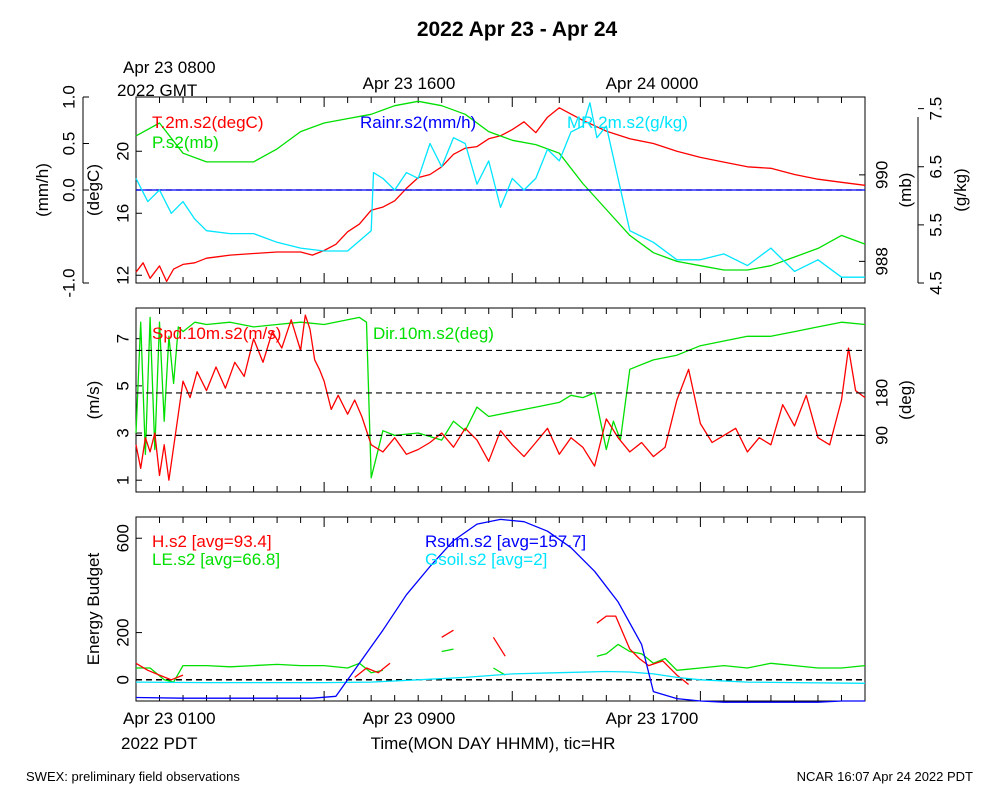 The image size is (1000, 800). What do you see at coordinates (122, 479) in the screenshot?
I see `y-tick-label-speed: 1` at bounding box center [122, 479].